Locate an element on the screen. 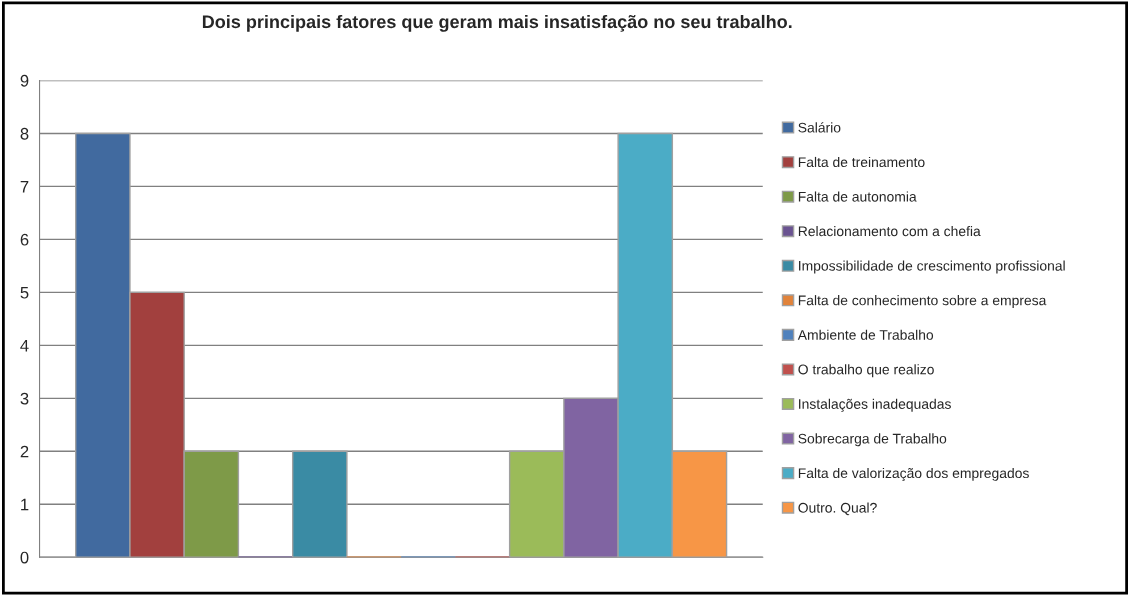 The width and height of the screenshot is (1130, 596). y-tick-label: 6 is located at coordinates (24, 239).